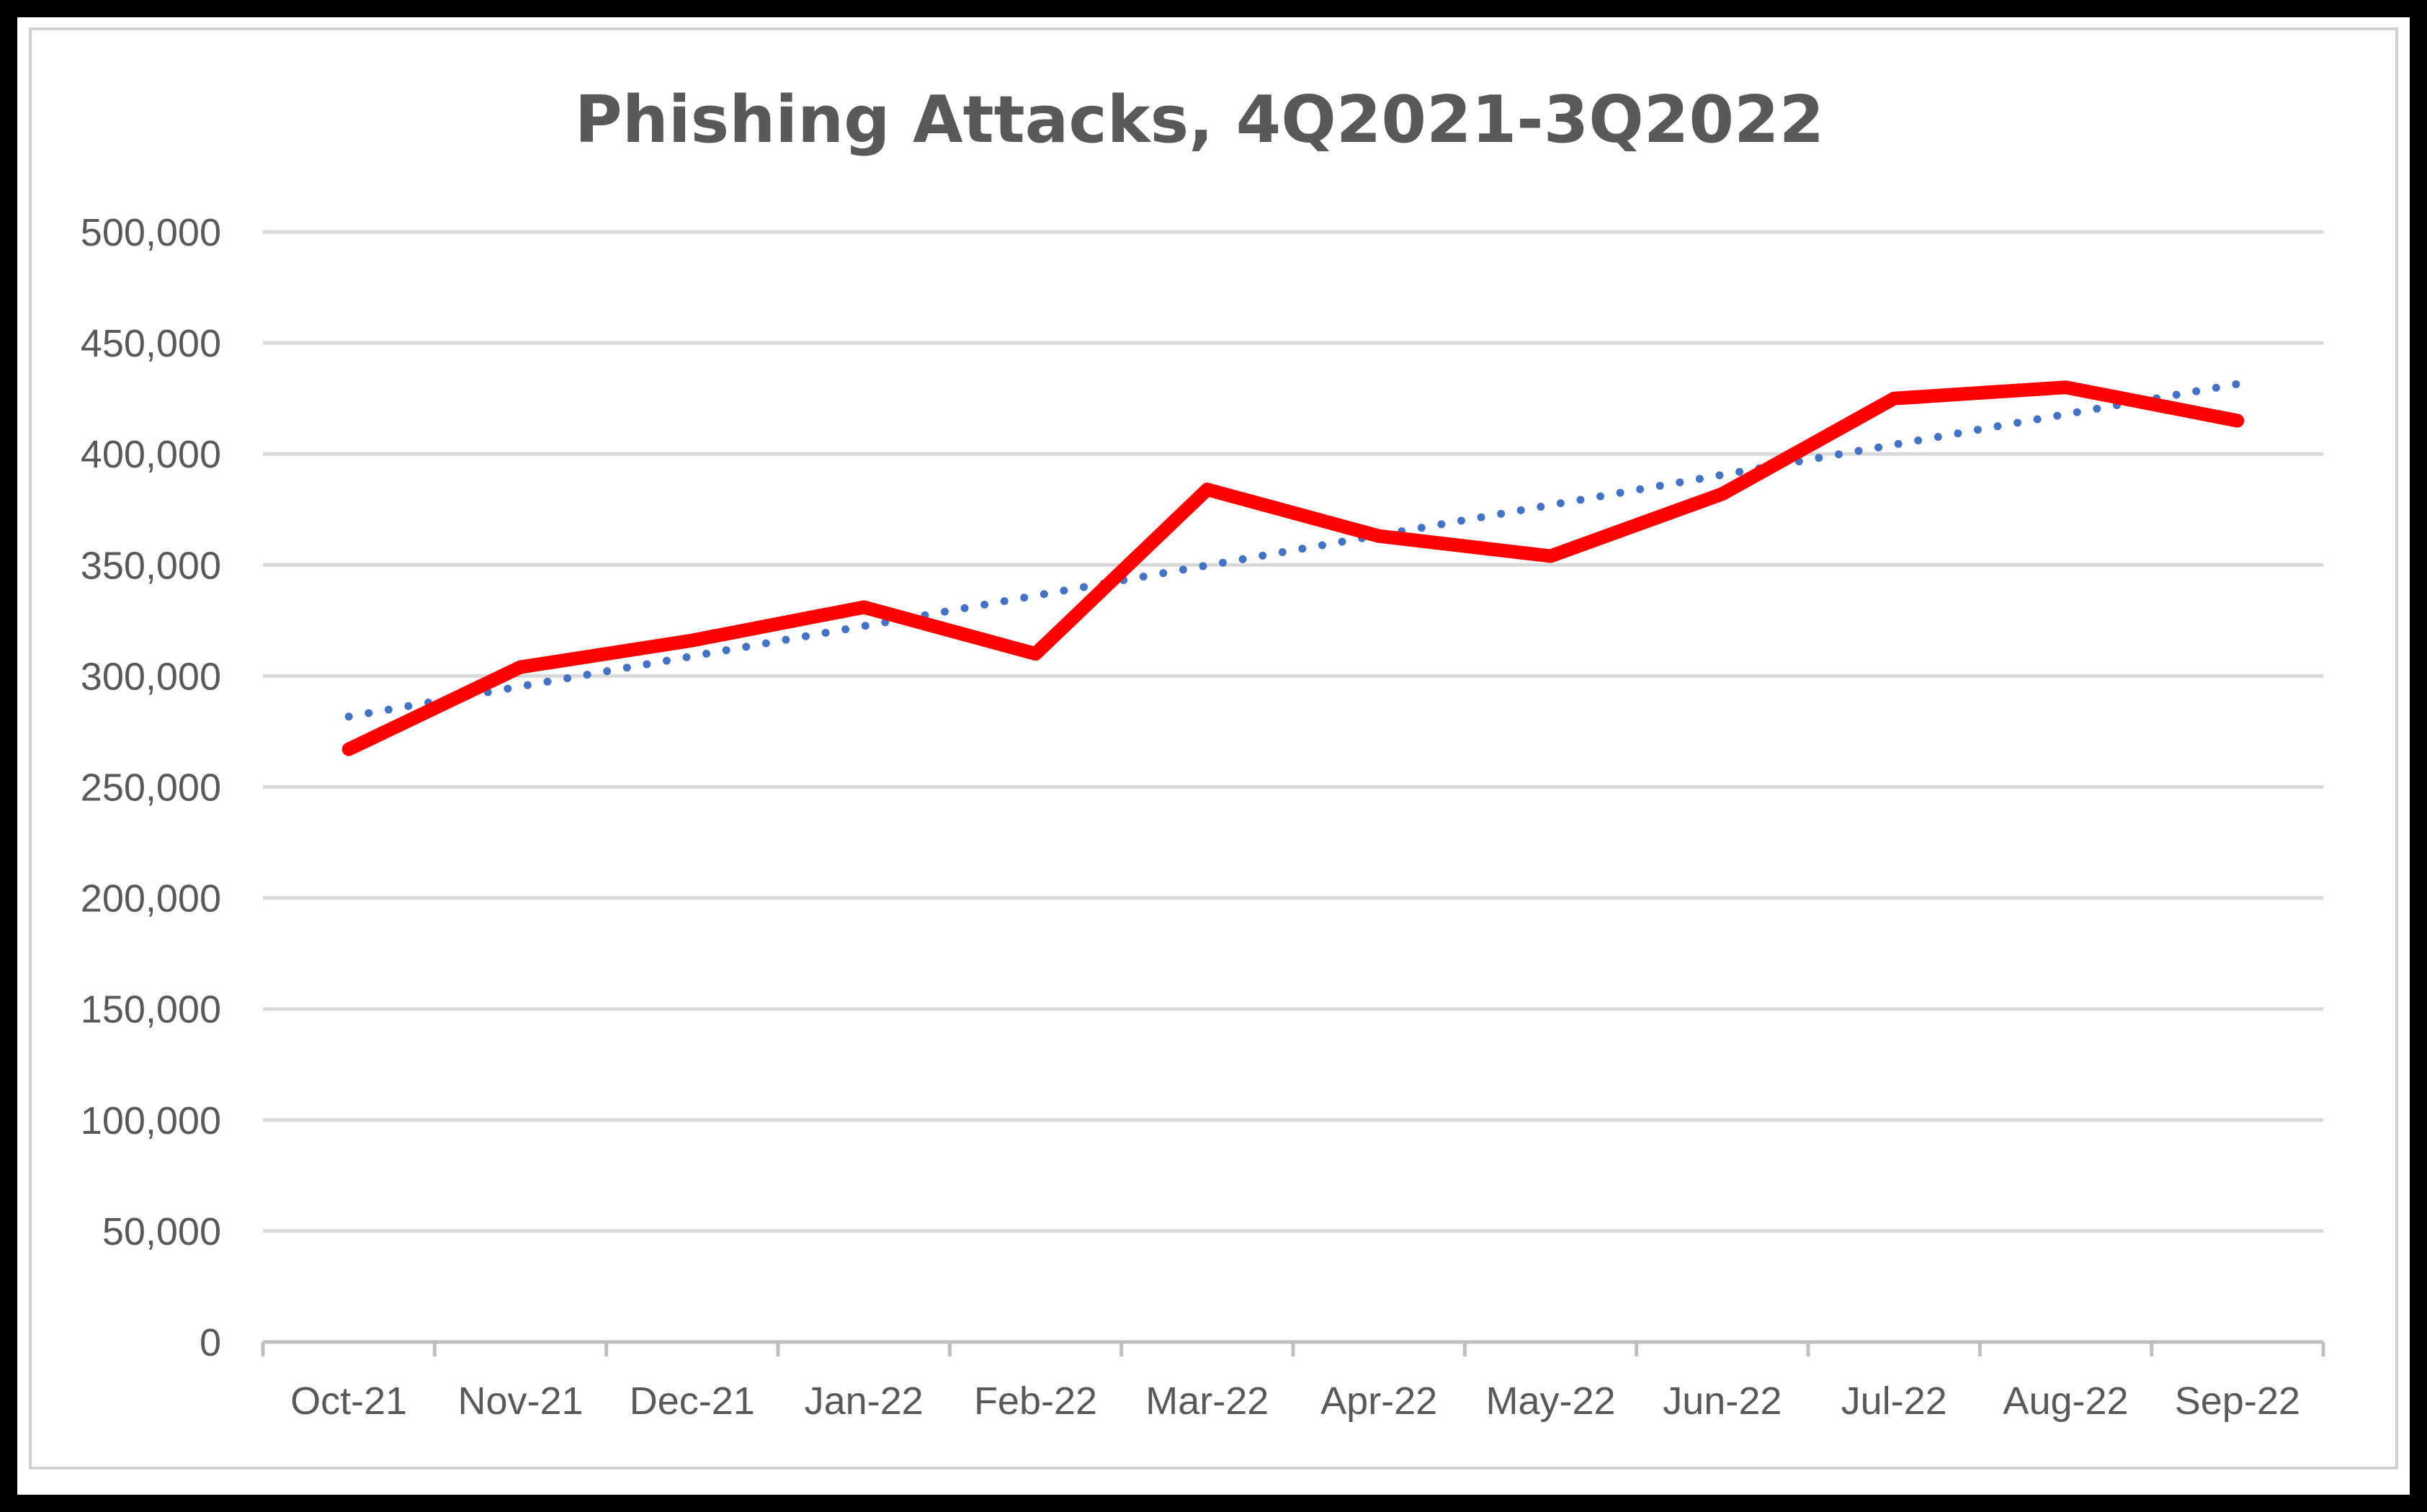 Image resolution: width=2427 pixels, height=1512 pixels. I want to click on x-tick-label: Jul-22, so click(1894, 1401).